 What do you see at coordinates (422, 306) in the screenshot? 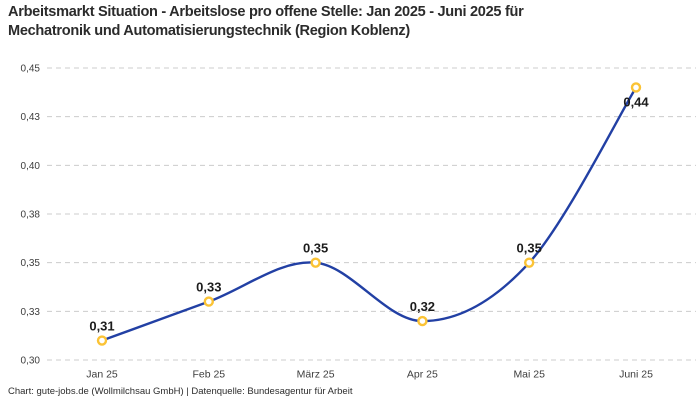
I see `data-point-label: 0,32` at bounding box center [422, 306].